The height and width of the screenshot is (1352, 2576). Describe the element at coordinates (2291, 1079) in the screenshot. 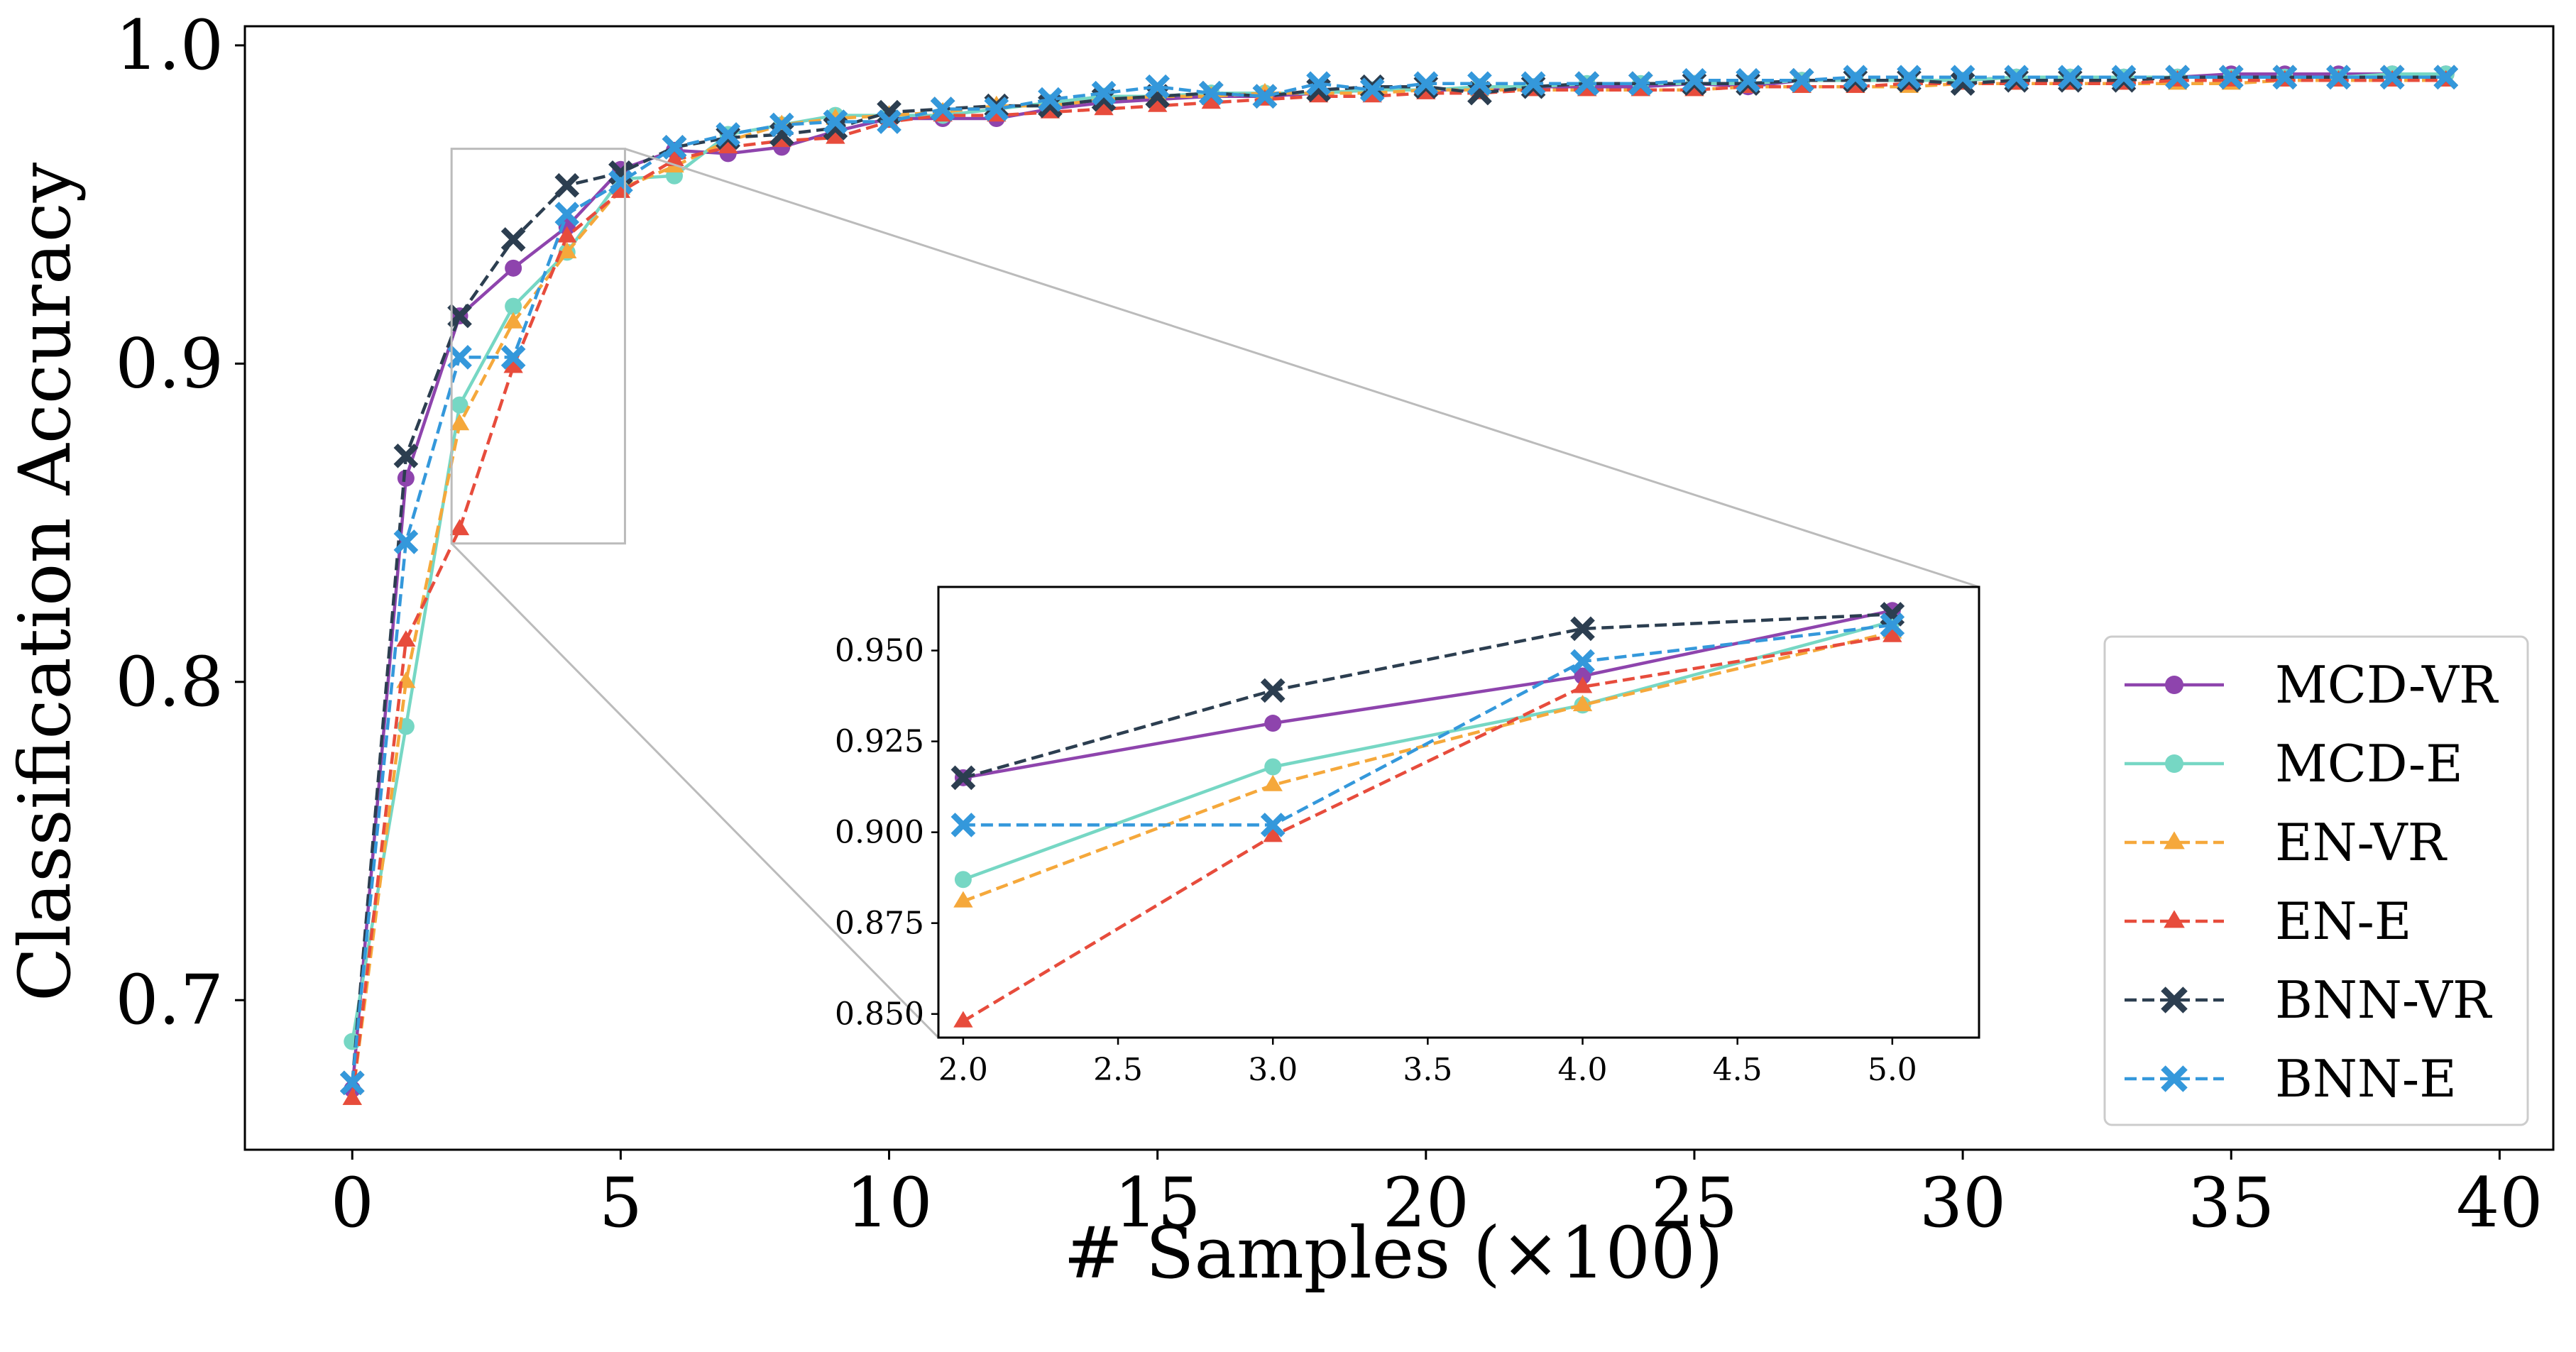

I see `legend-entry-bnn-e: BNN-E` at that location.